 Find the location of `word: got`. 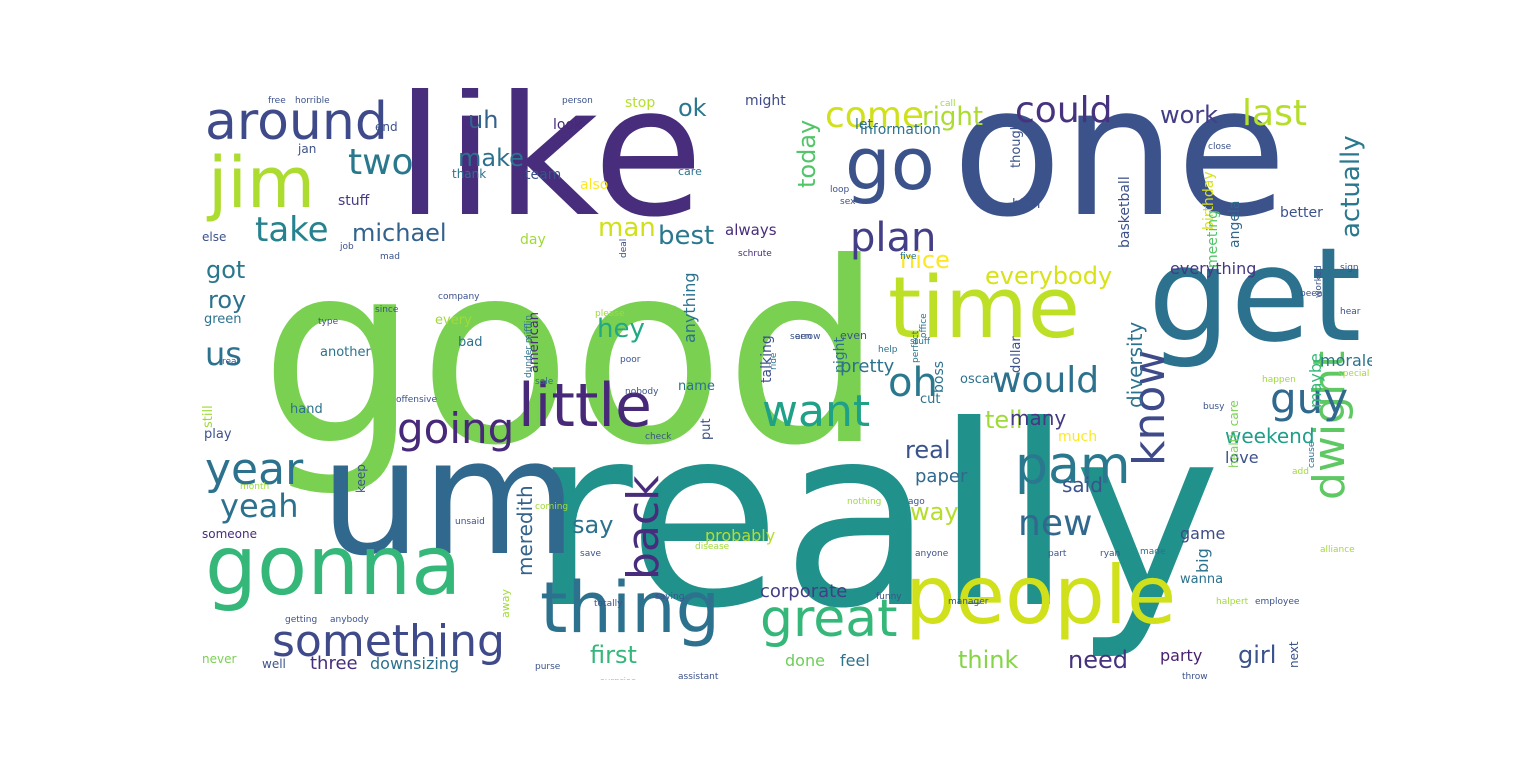

word: got is located at coordinates (226, 270).